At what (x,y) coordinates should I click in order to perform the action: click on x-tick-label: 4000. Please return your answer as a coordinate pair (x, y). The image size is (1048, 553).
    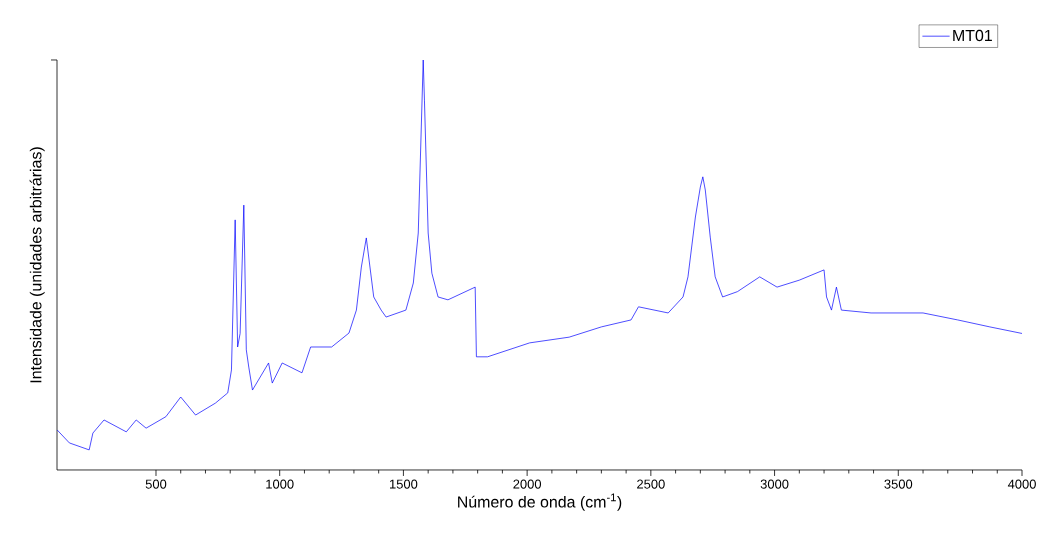
    Looking at the image, I should click on (1021, 484).